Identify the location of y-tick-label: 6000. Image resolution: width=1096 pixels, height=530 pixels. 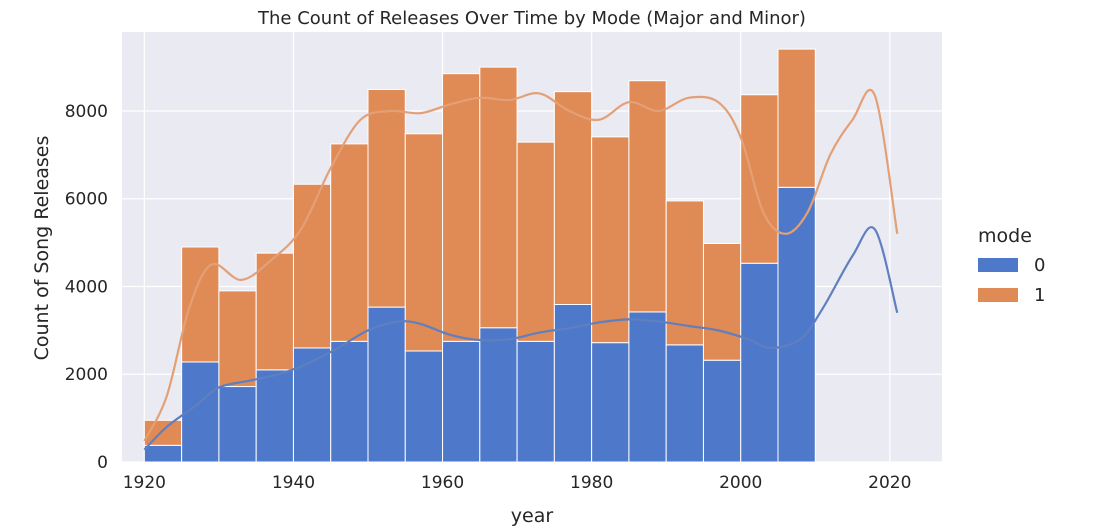
(86, 200).